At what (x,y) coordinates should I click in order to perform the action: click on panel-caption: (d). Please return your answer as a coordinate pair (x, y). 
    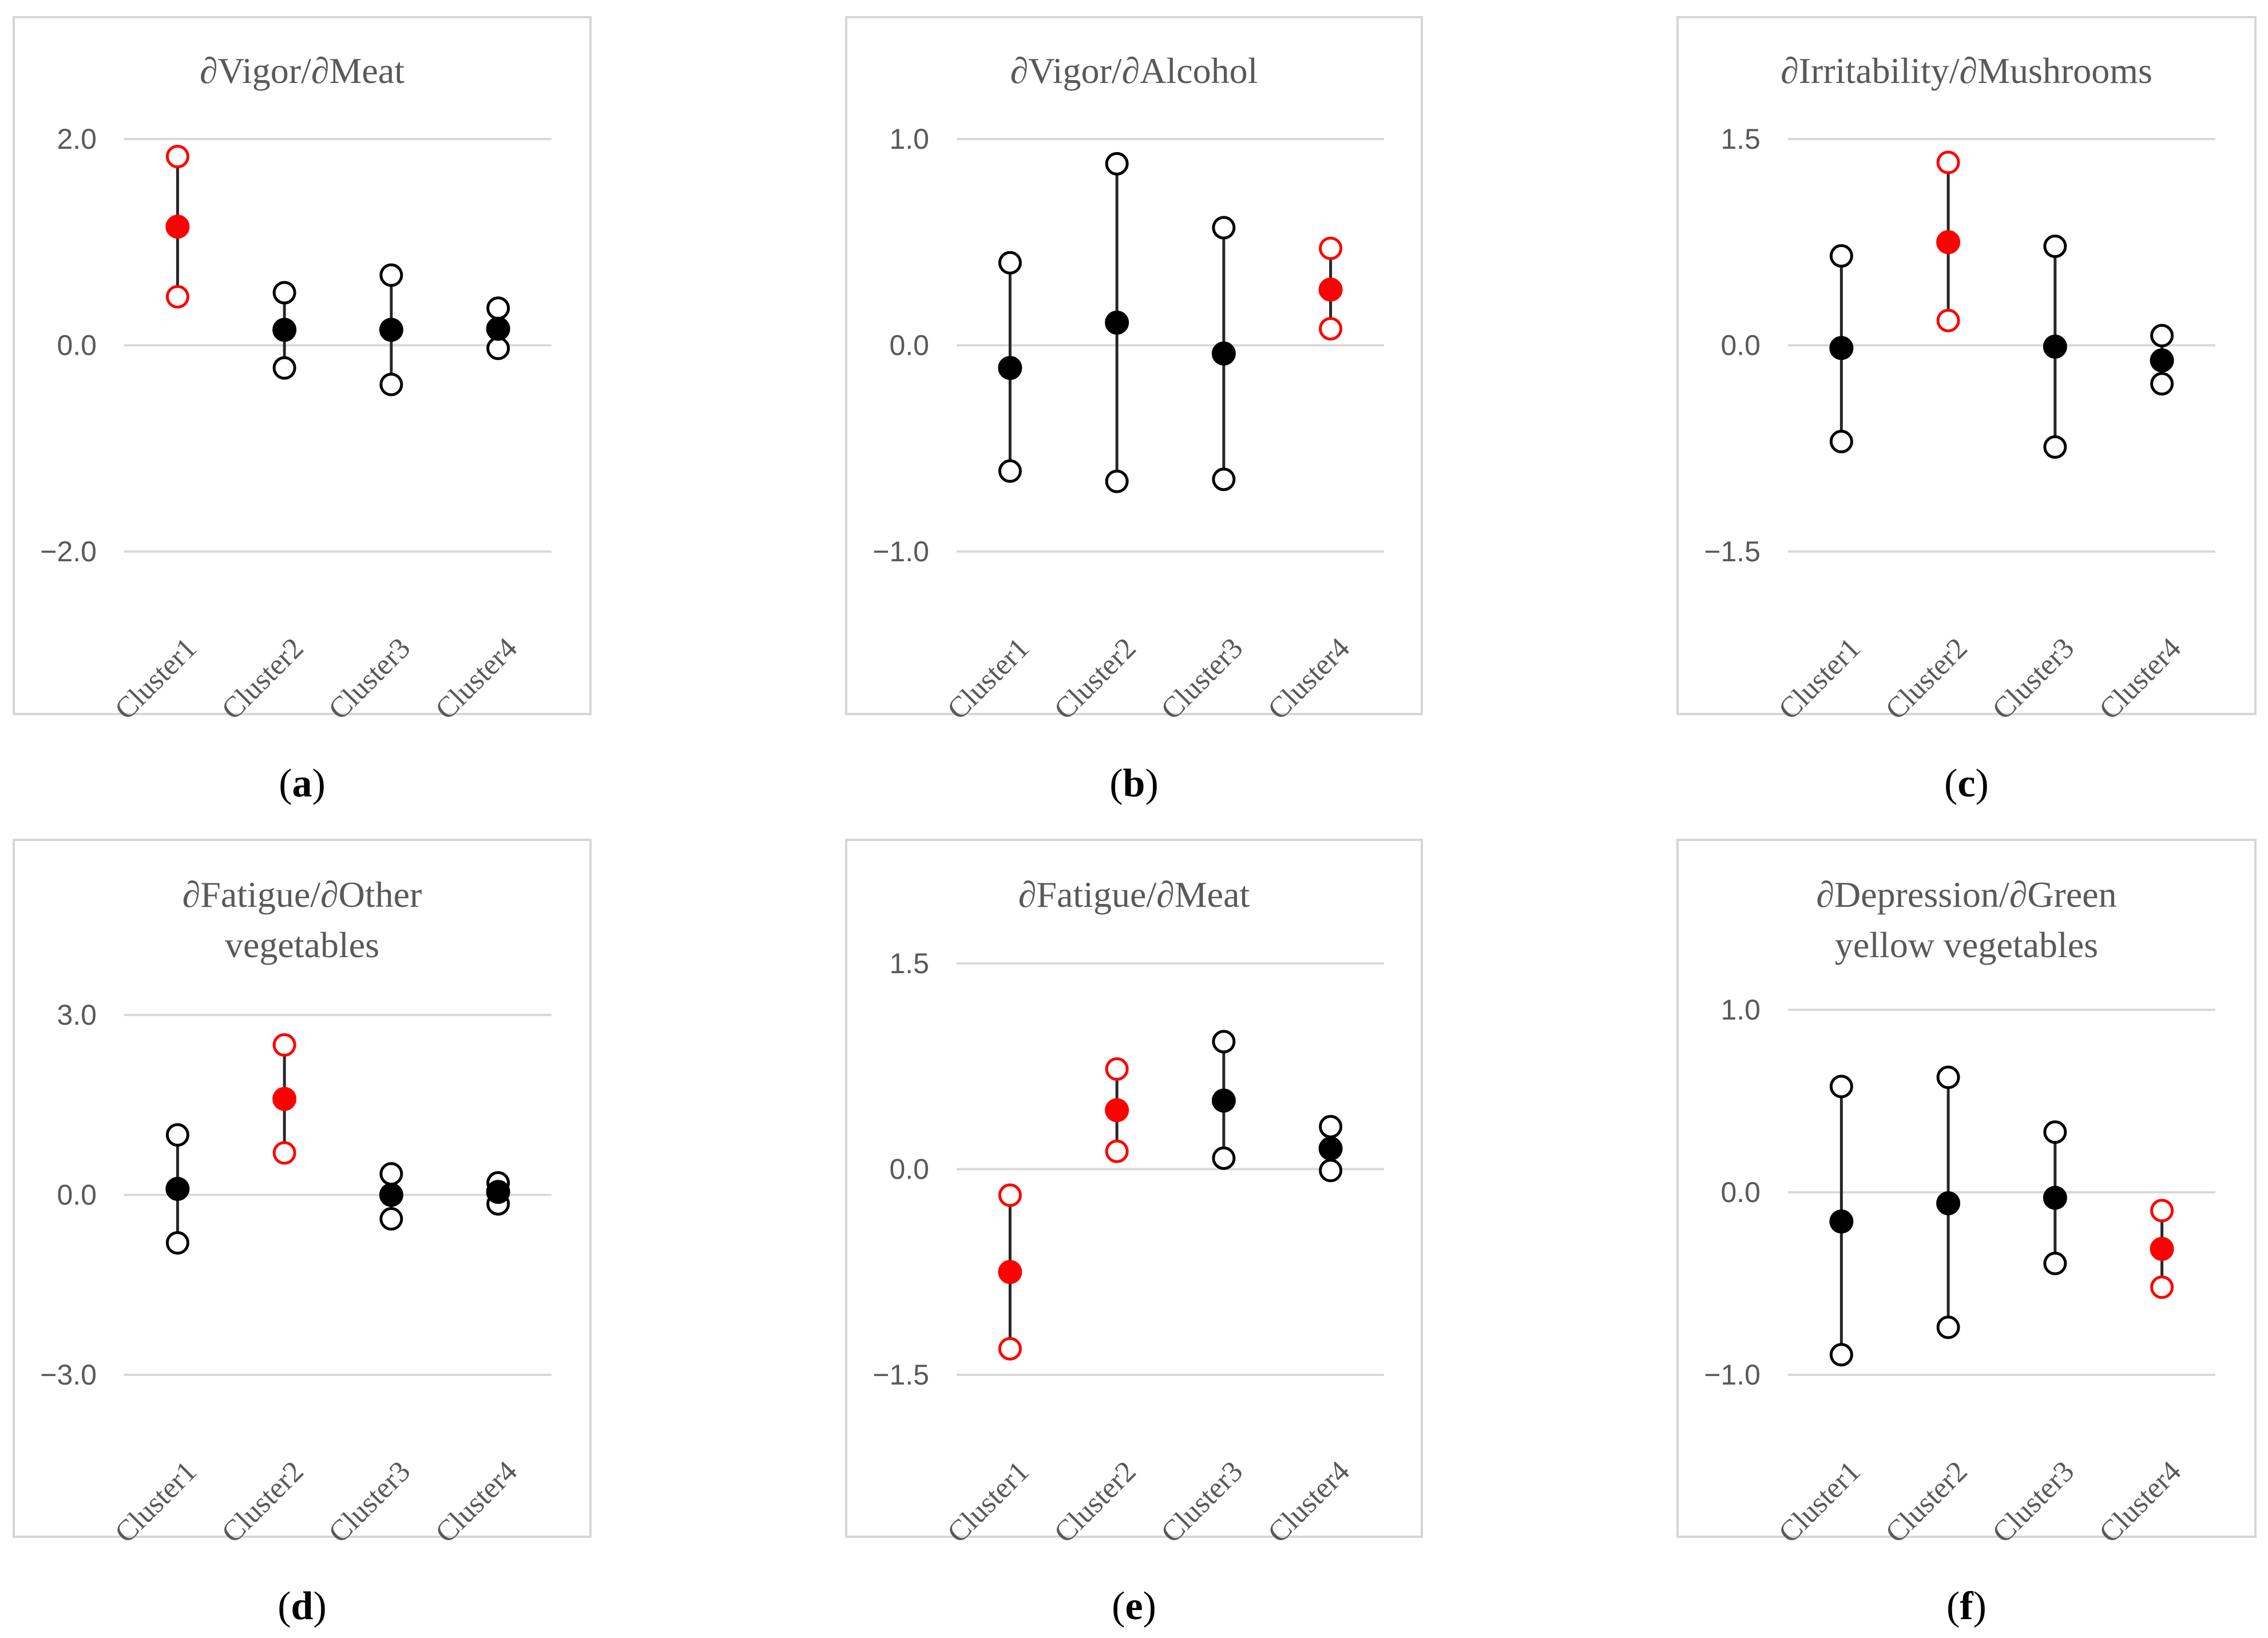
    Looking at the image, I should click on (302, 1606).